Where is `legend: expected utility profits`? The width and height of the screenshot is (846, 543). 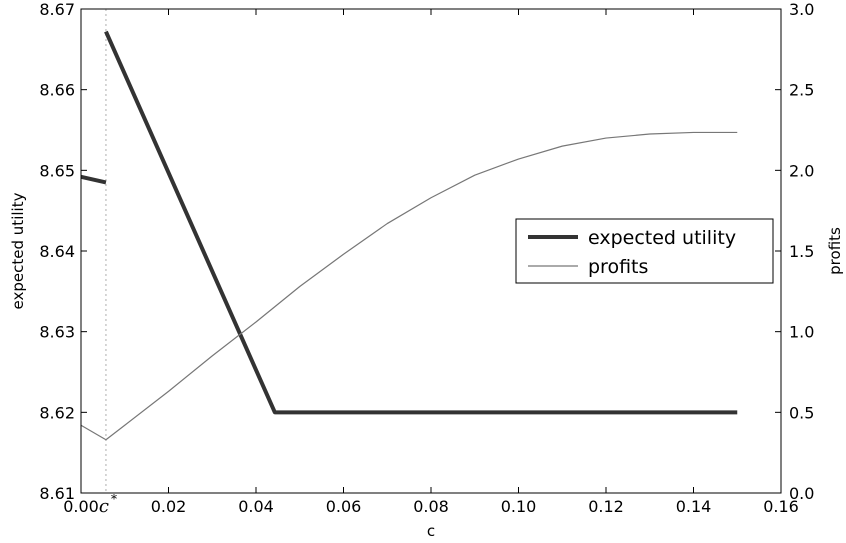
legend: expected utility profits is located at coordinates (644, 251).